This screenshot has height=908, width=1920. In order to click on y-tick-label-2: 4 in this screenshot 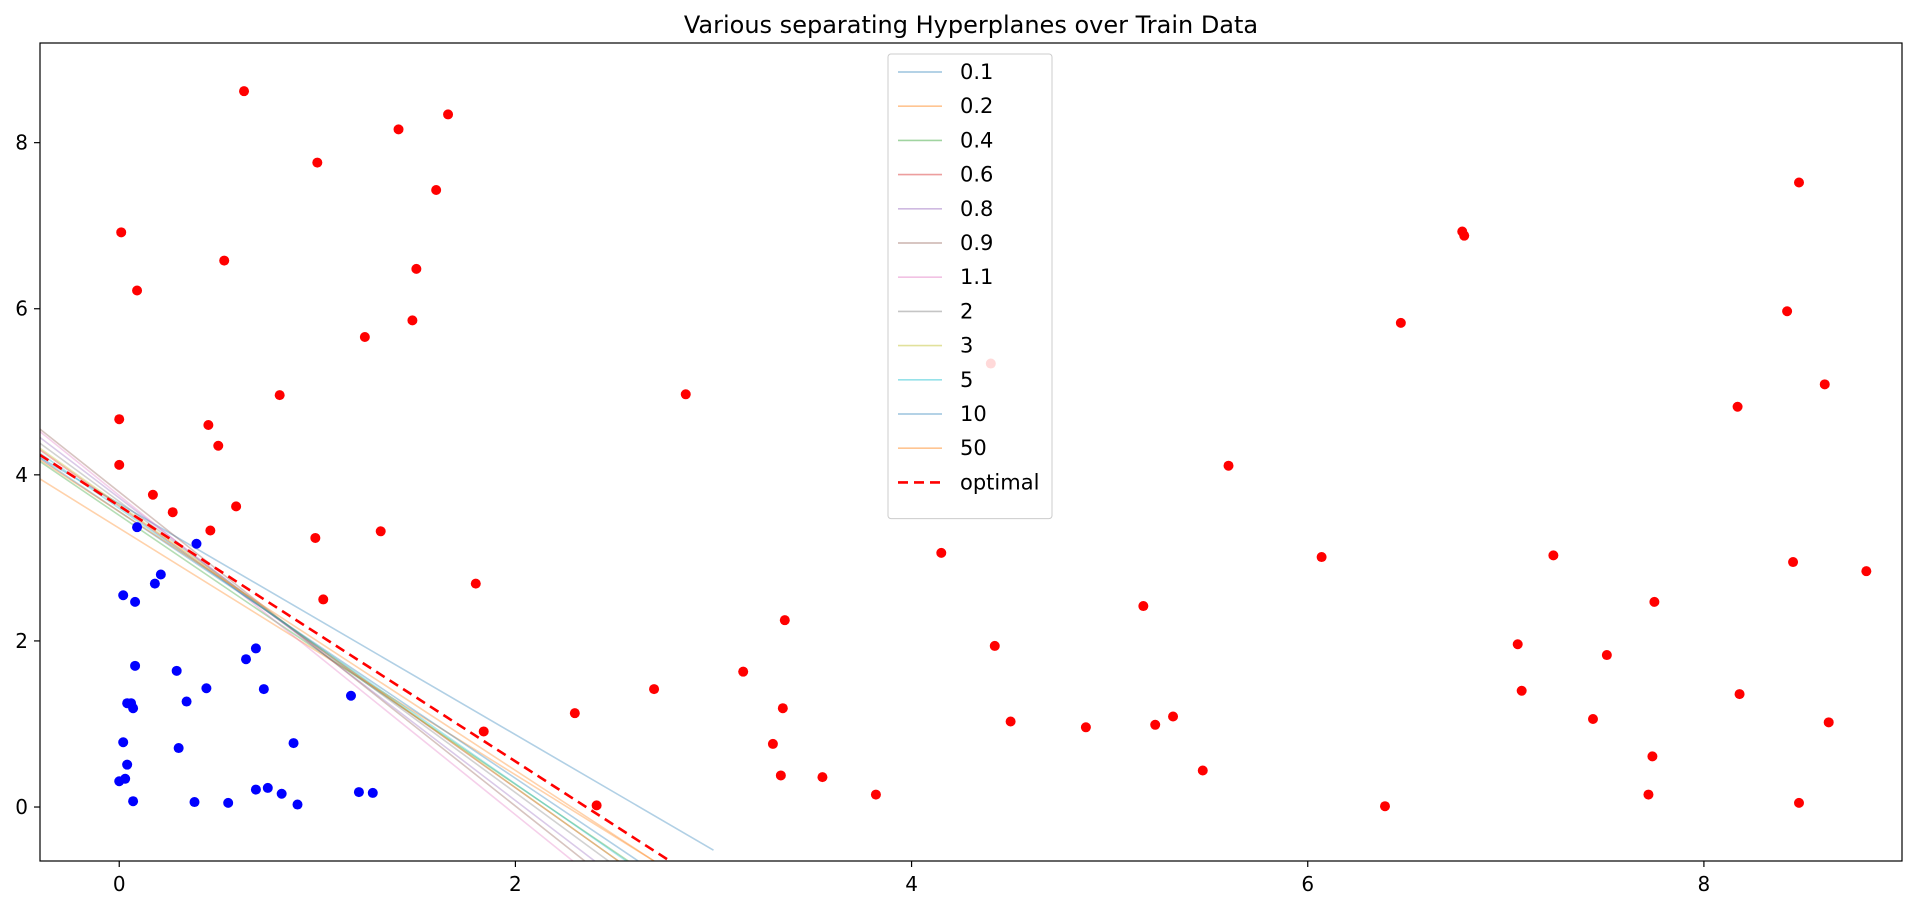, I will do `click(21, 475)`.